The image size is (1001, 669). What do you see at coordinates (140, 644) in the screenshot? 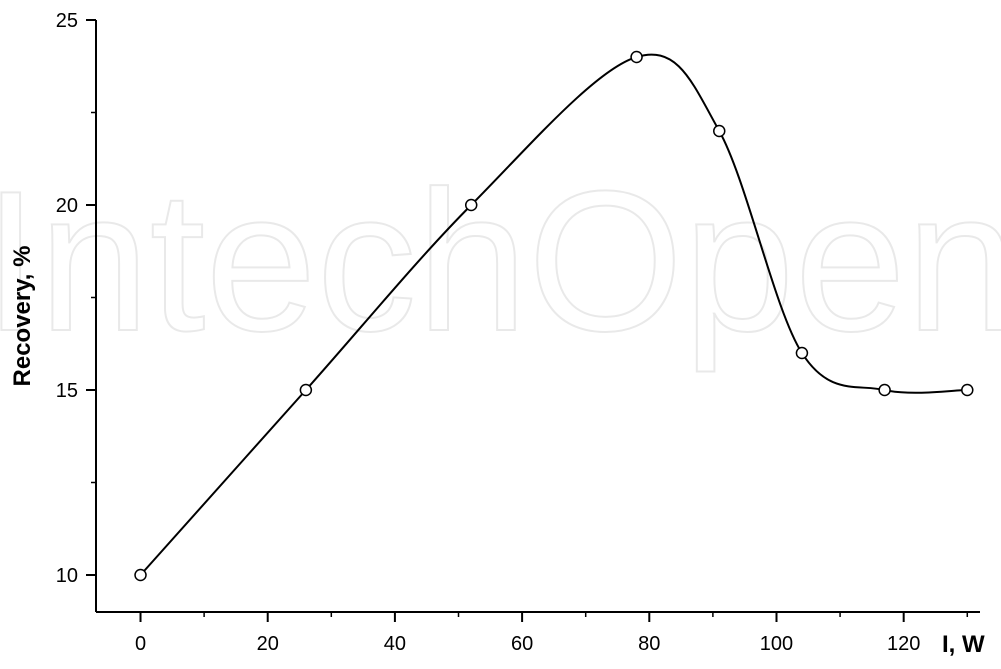
I see `x-tick-label: 0` at bounding box center [140, 644].